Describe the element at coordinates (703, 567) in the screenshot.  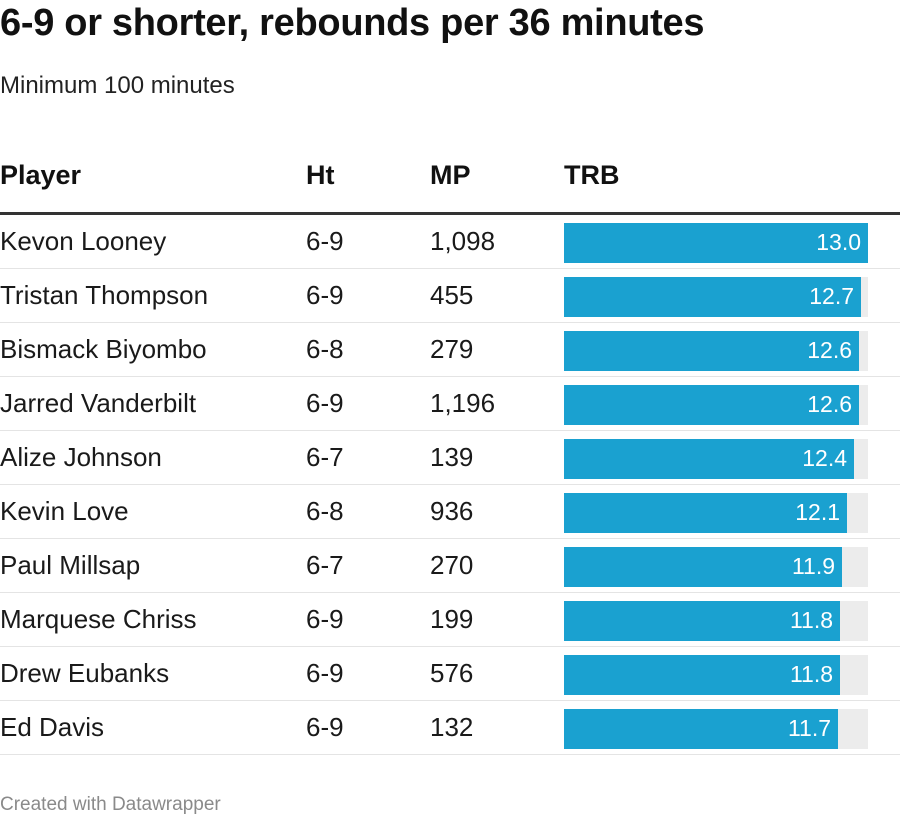
I see `trb-bar: 11.9` at that location.